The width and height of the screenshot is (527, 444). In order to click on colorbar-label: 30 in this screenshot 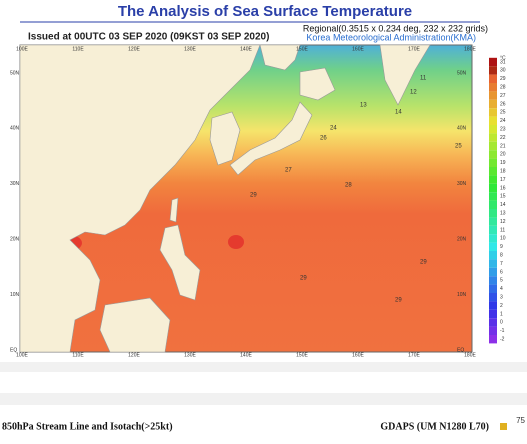, I will do `click(503, 71)`.